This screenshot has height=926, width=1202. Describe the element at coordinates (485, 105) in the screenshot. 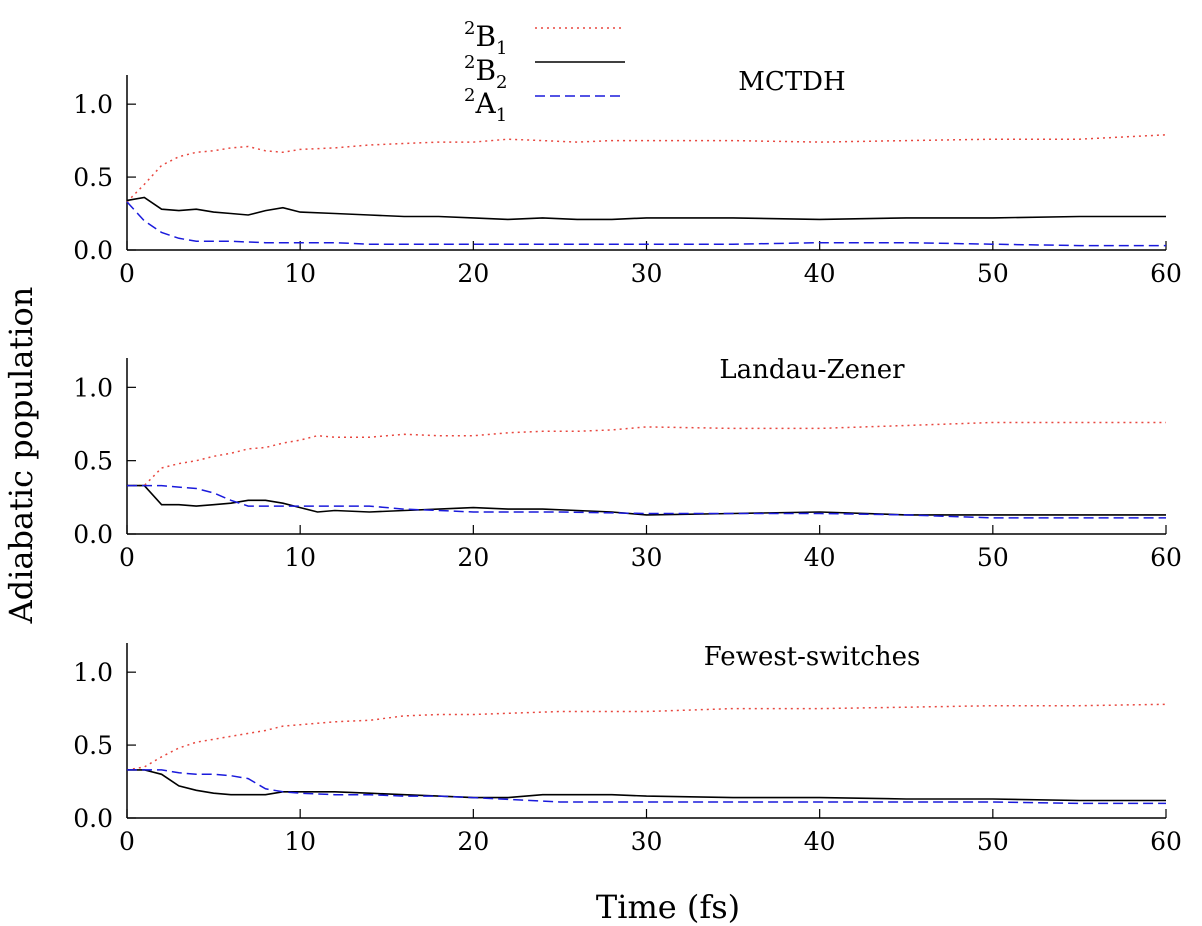

I see `legend-label-3: 2A1` at that location.